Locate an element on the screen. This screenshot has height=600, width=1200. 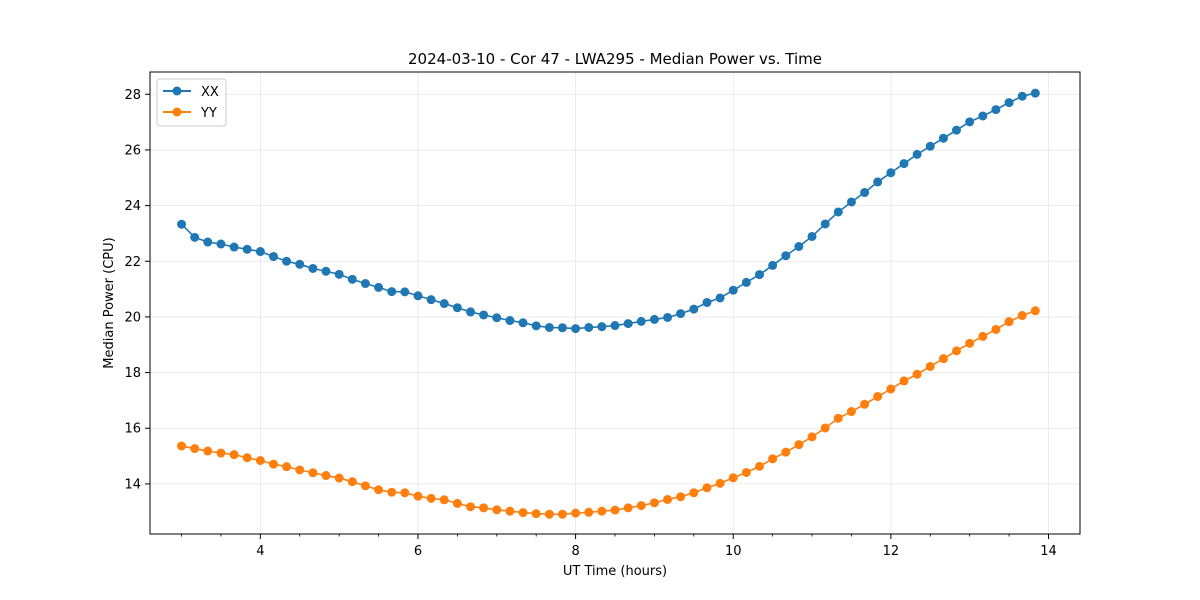
y-tick-label: 18 is located at coordinates (132, 373).